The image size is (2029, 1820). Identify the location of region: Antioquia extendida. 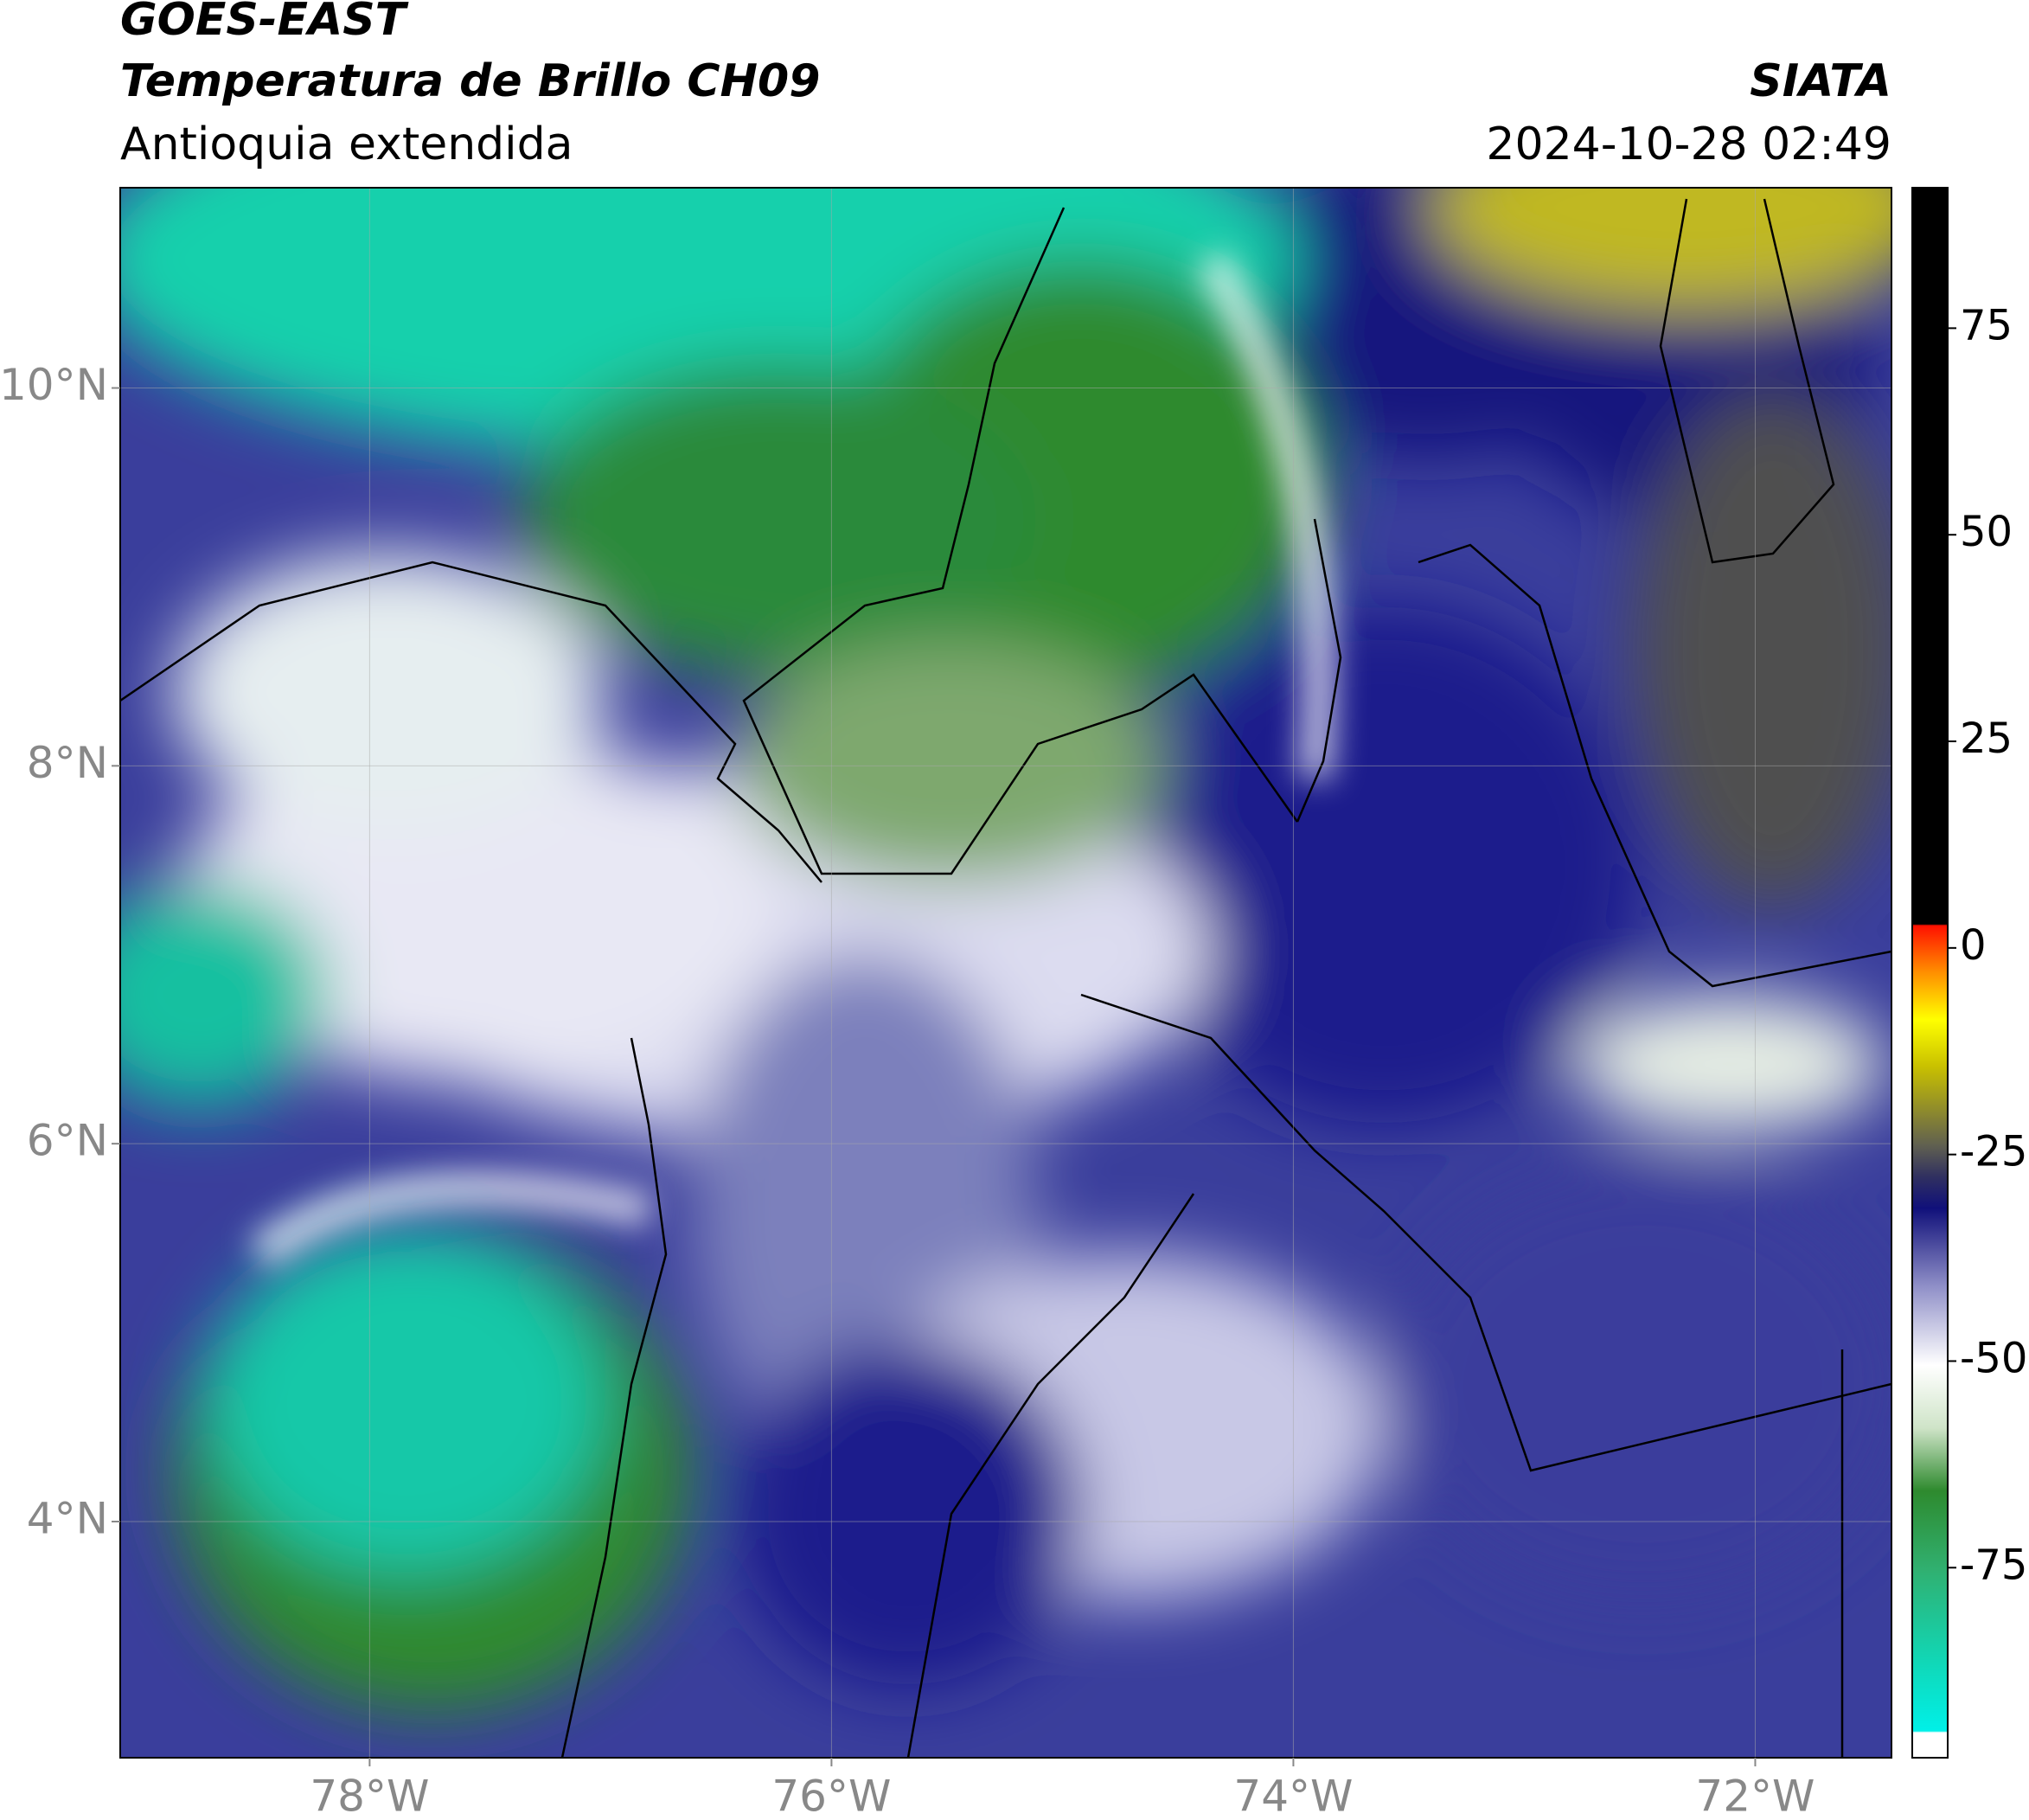
(346, 144).